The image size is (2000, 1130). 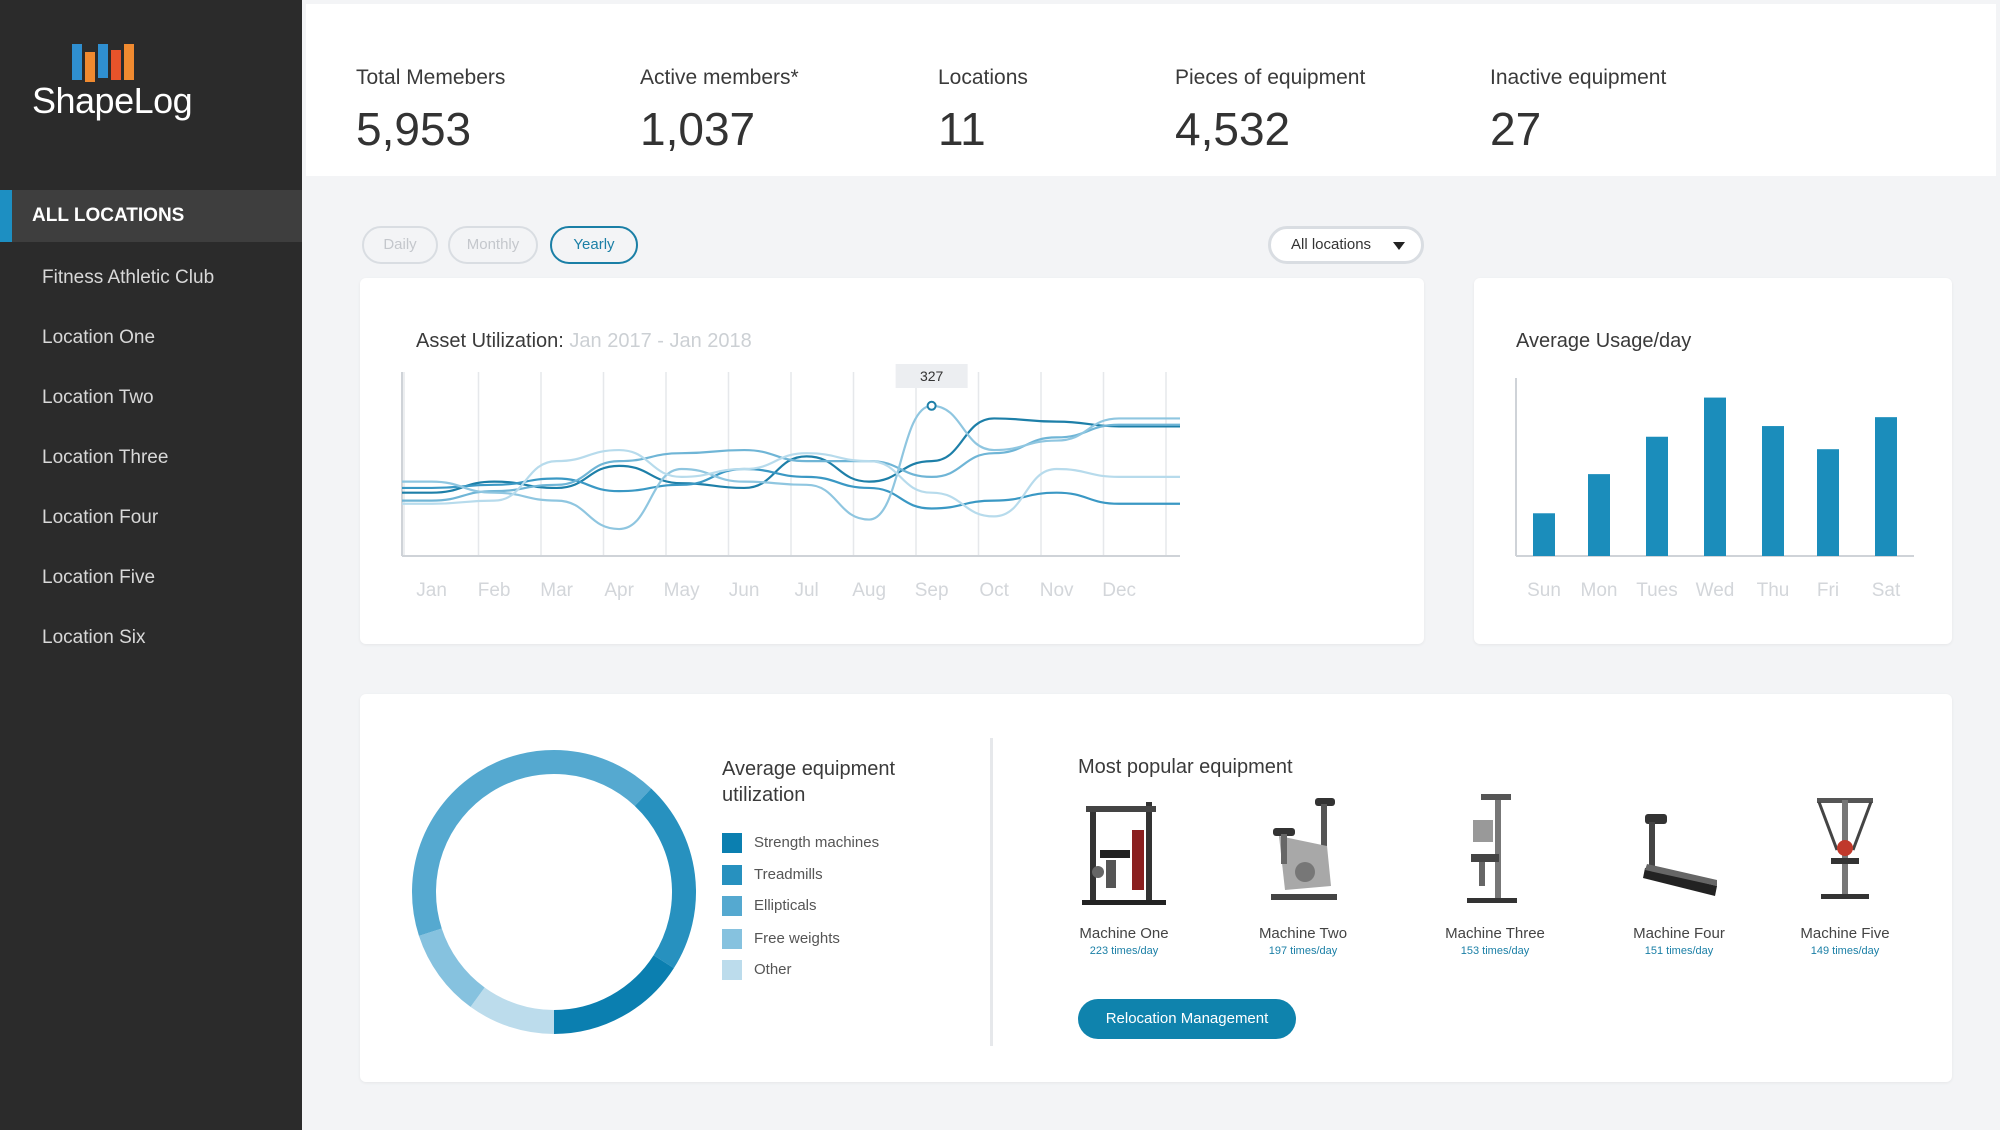 I want to click on equipment-utilization-donut-chart, so click(x=554, y=892).